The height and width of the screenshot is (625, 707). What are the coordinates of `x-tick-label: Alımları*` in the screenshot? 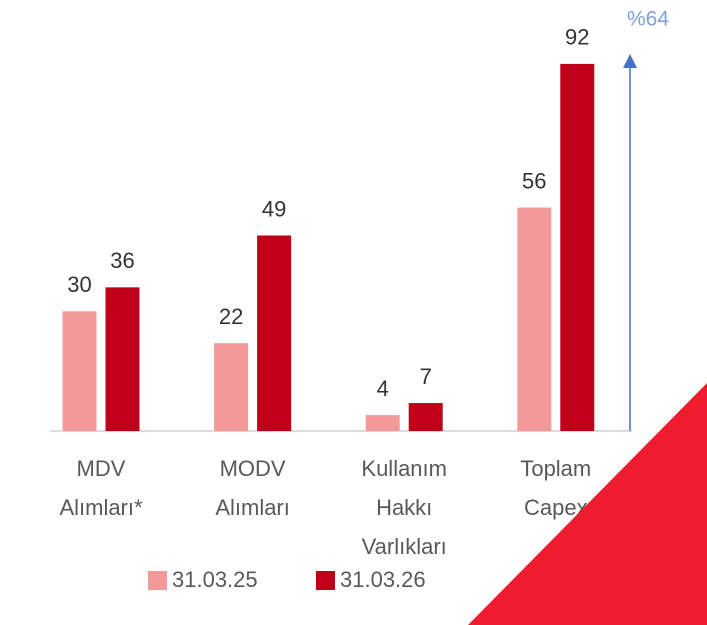 It's located at (101, 507).